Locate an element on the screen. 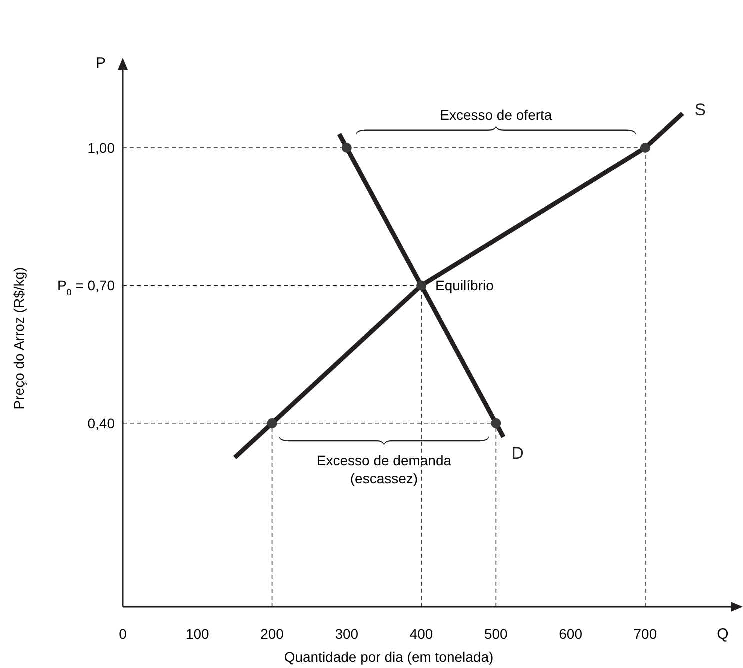  x-tick-label: 200 is located at coordinates (272, 634).